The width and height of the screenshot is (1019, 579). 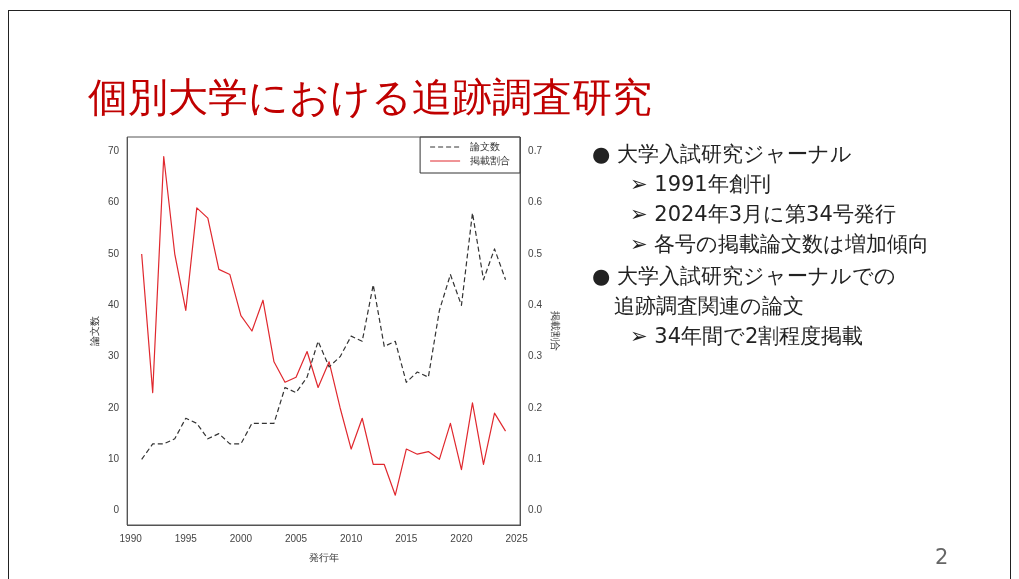 What do you see at coordinates (241, 538) in the screenshot?
I see `x-tick-label: 2000` at bounding box center [241, 538].